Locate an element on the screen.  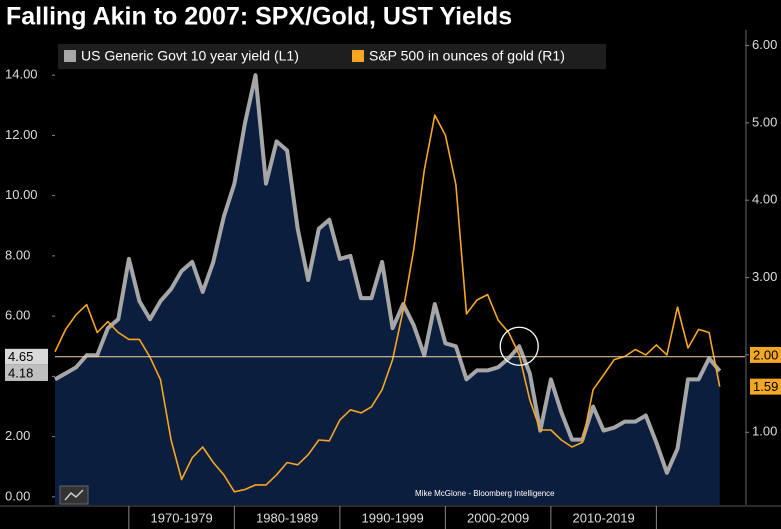
chart-icon is located at coordinates (74, 495).